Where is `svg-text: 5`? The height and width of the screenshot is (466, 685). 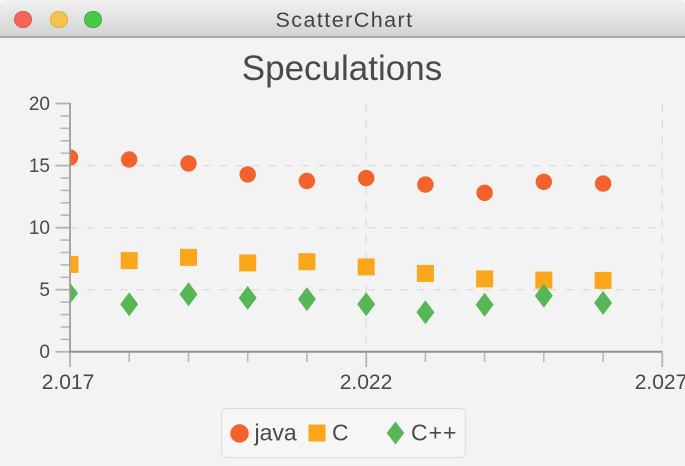
svg-text: 5 is located at coordinates (44, 290).